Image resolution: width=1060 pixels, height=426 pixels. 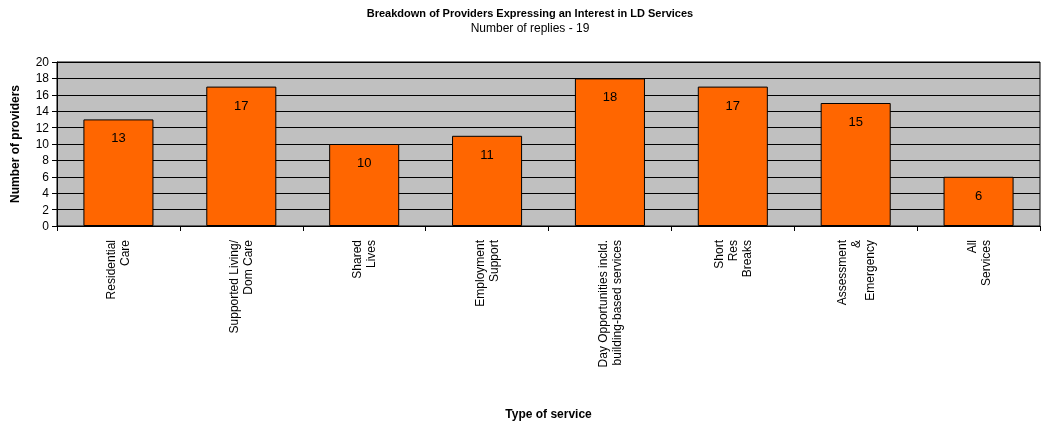 I want to click on data-label: 15, so click(x=855, y=121).